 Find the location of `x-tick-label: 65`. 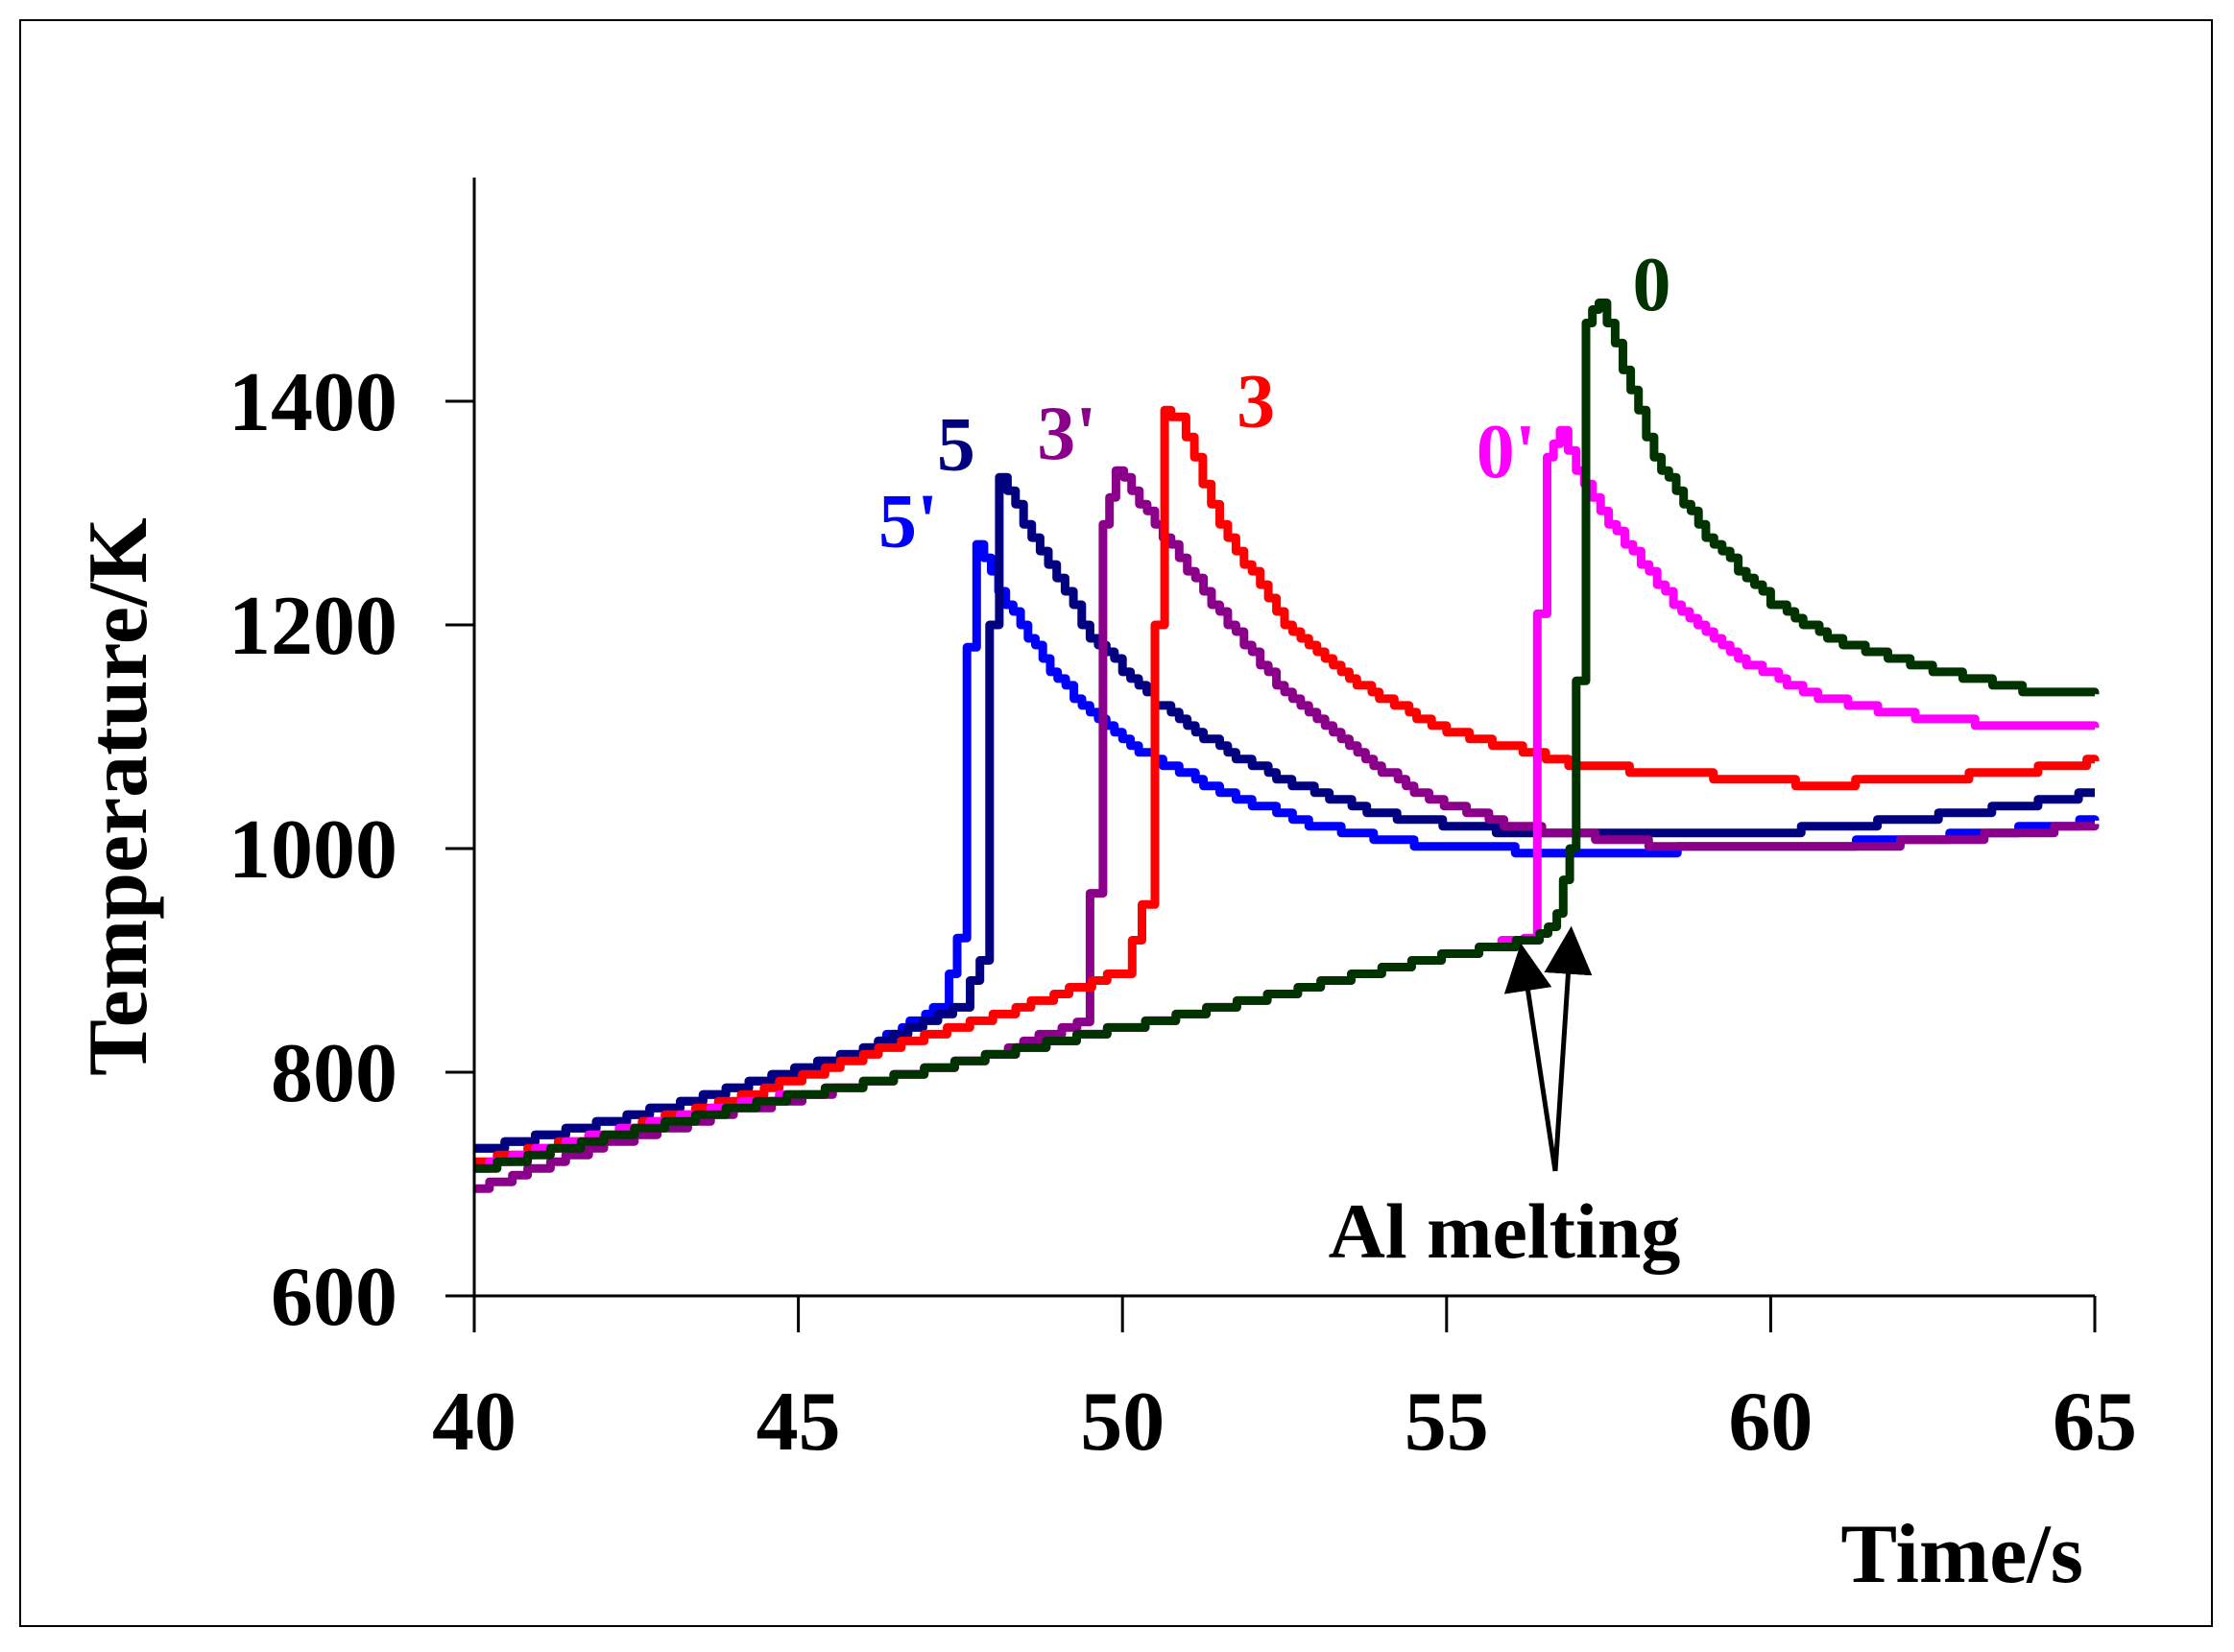

x-tick-label: 65 is located at coordinates (2095, 1423).